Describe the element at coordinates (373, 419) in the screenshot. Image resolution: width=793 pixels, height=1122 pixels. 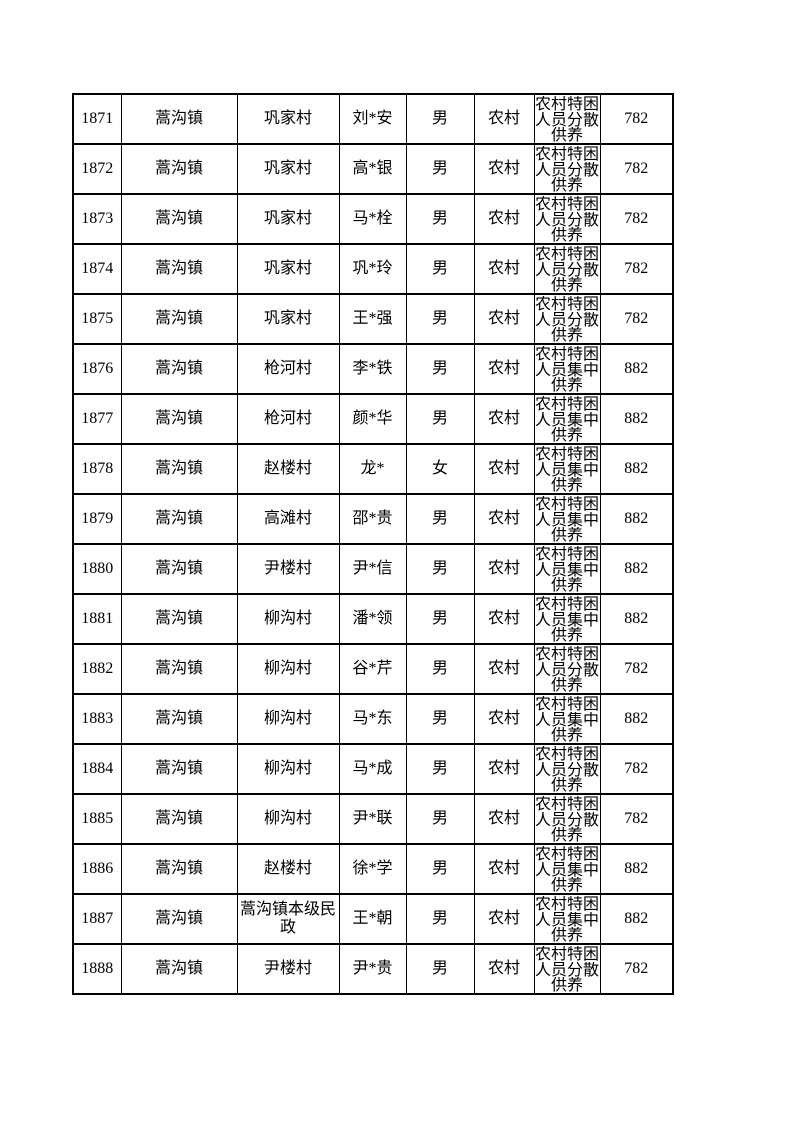
I see `table-row: 1877 蒿沟镇 枪河村 颜*华男农村 农村特困 人员集中 供养 882` at that location.